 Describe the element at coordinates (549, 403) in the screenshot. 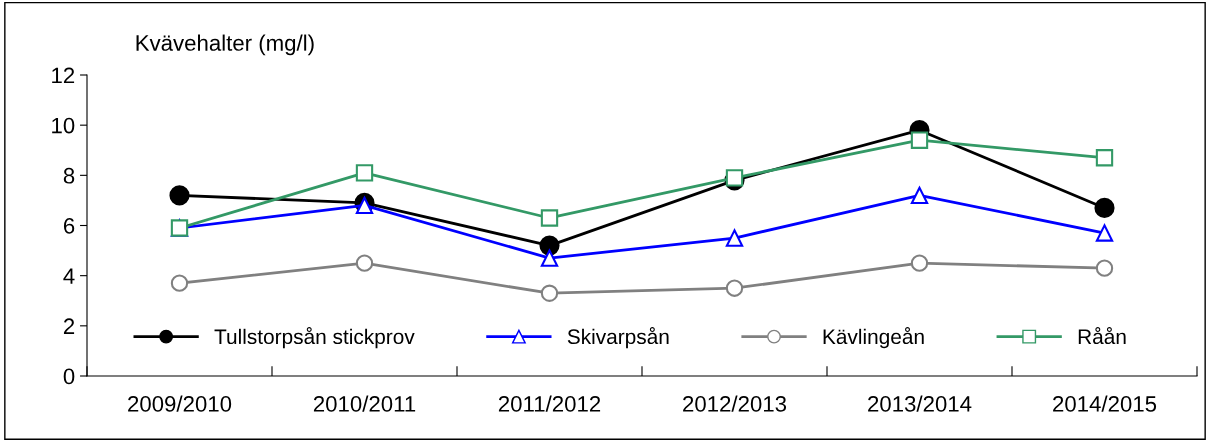

I see `x-tick-label: 2011/2012` at that location.